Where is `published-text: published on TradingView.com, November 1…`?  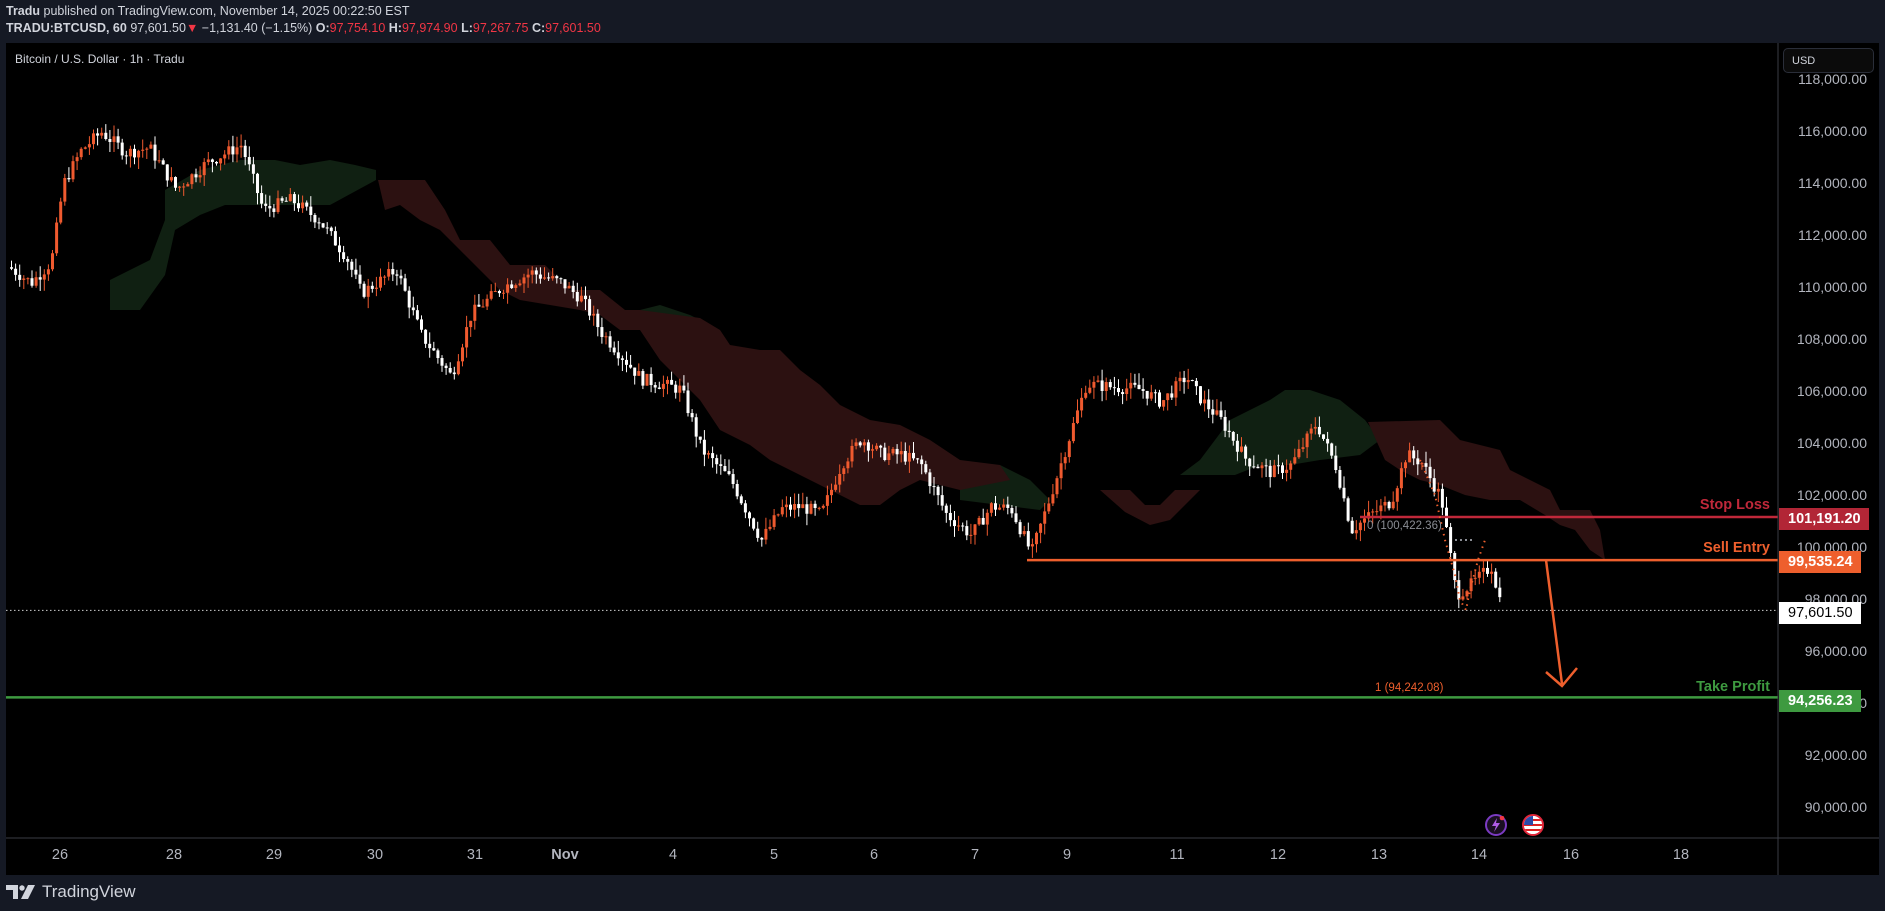
published-text: published on TradingView.com, November 1… is located at coordinates (225, 11).